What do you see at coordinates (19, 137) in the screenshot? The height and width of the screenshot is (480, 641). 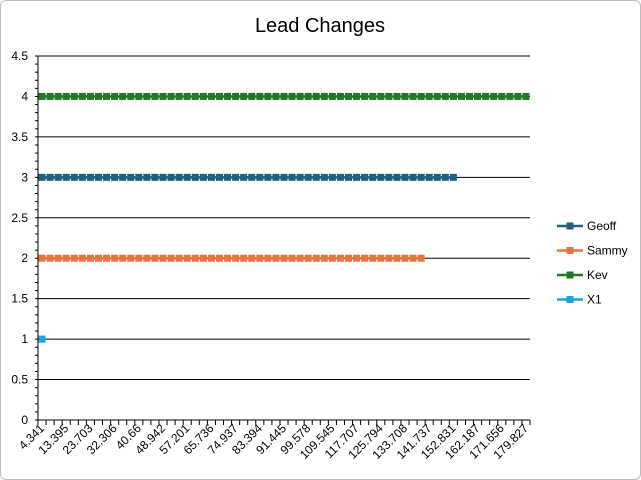 I see `y-tick-label: 3.5` at bounding box center [19, 137].